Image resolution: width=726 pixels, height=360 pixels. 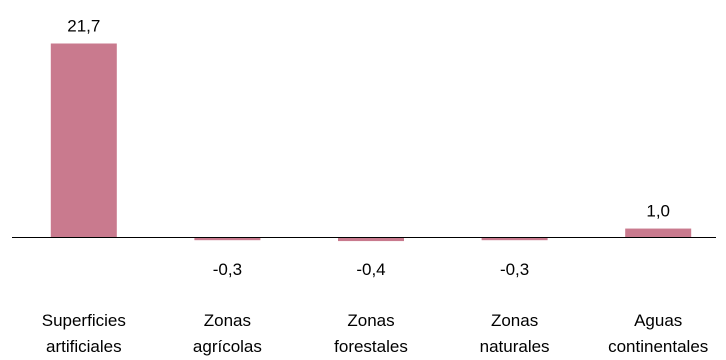 I want to click on data-label: 1,0, so click(x=658, y=211).